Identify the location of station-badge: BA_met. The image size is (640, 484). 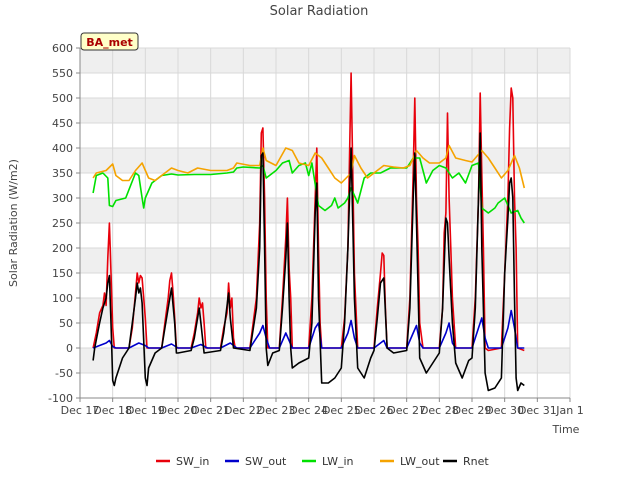
(109, 41).